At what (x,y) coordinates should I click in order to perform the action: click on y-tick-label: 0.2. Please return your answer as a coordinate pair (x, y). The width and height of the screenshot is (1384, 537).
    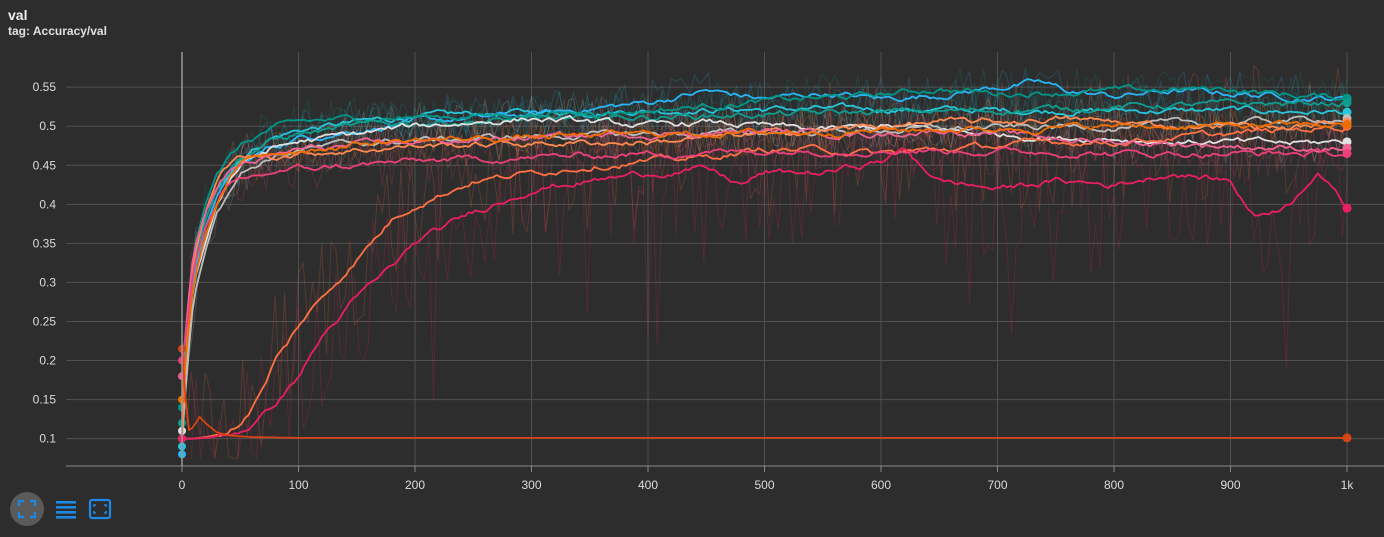
    Looking at the image, I should click on (47, 361).